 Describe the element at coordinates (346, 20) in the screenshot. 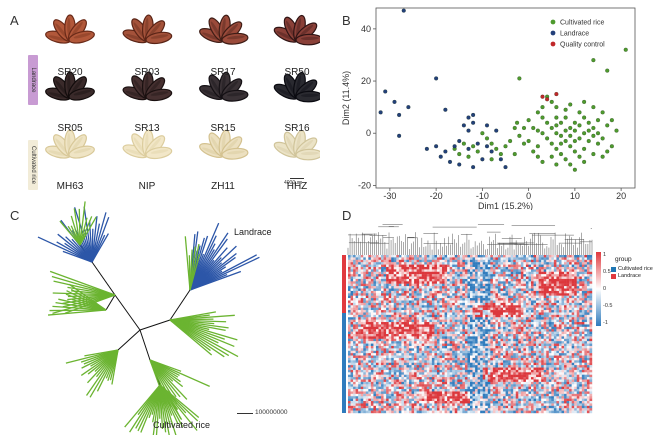

I see `panel-letter-b: B` at that location.